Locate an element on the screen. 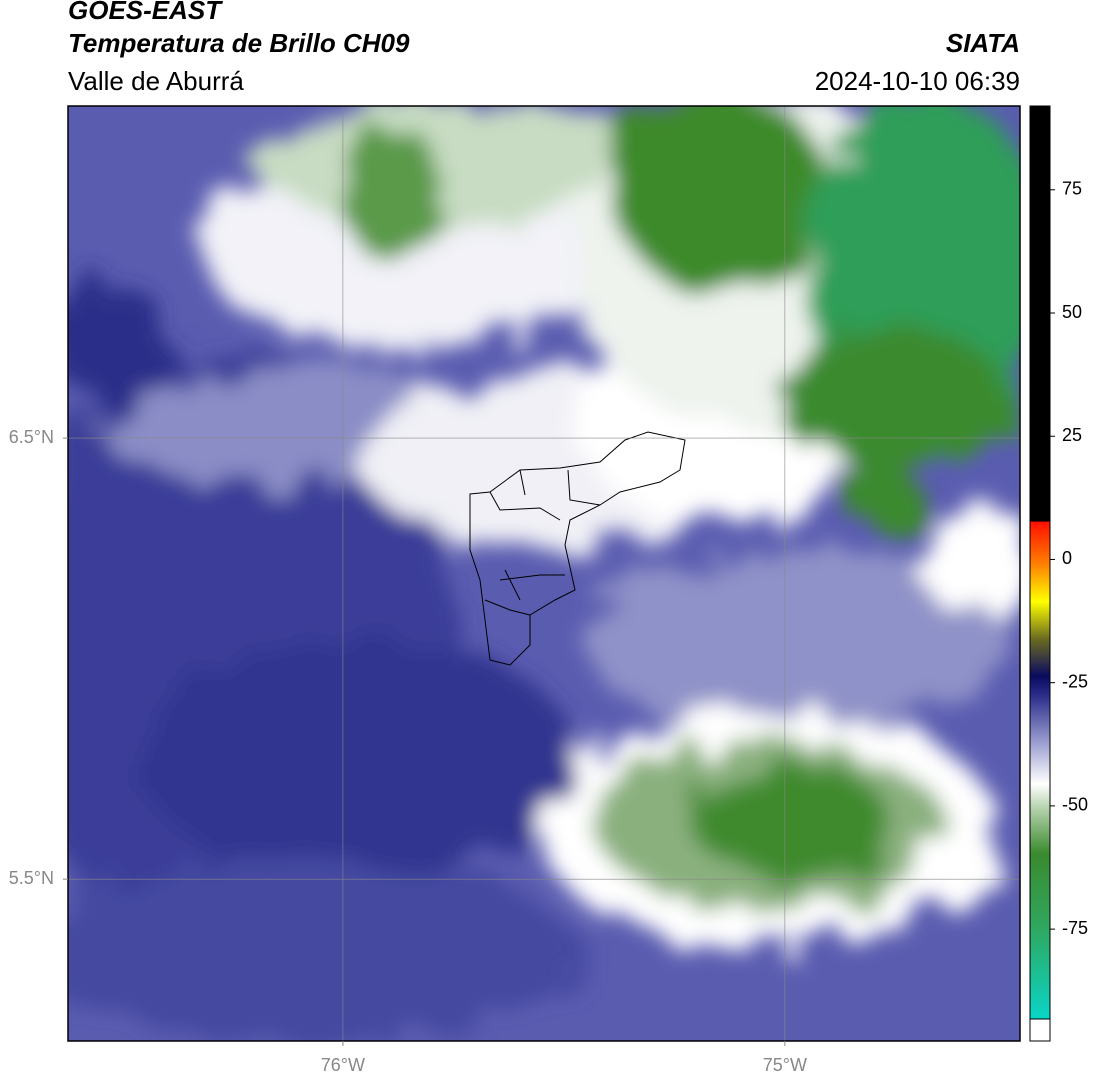  municipal-boundaries is located at coordinates (577, 548).